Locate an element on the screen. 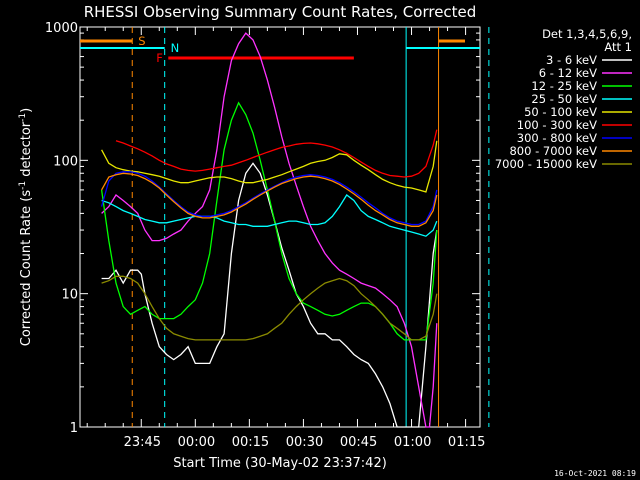 The width and height of the screenshot is (640, 480). legend-label-5: 100 - 300 keV is located at coordinates (557, 125).